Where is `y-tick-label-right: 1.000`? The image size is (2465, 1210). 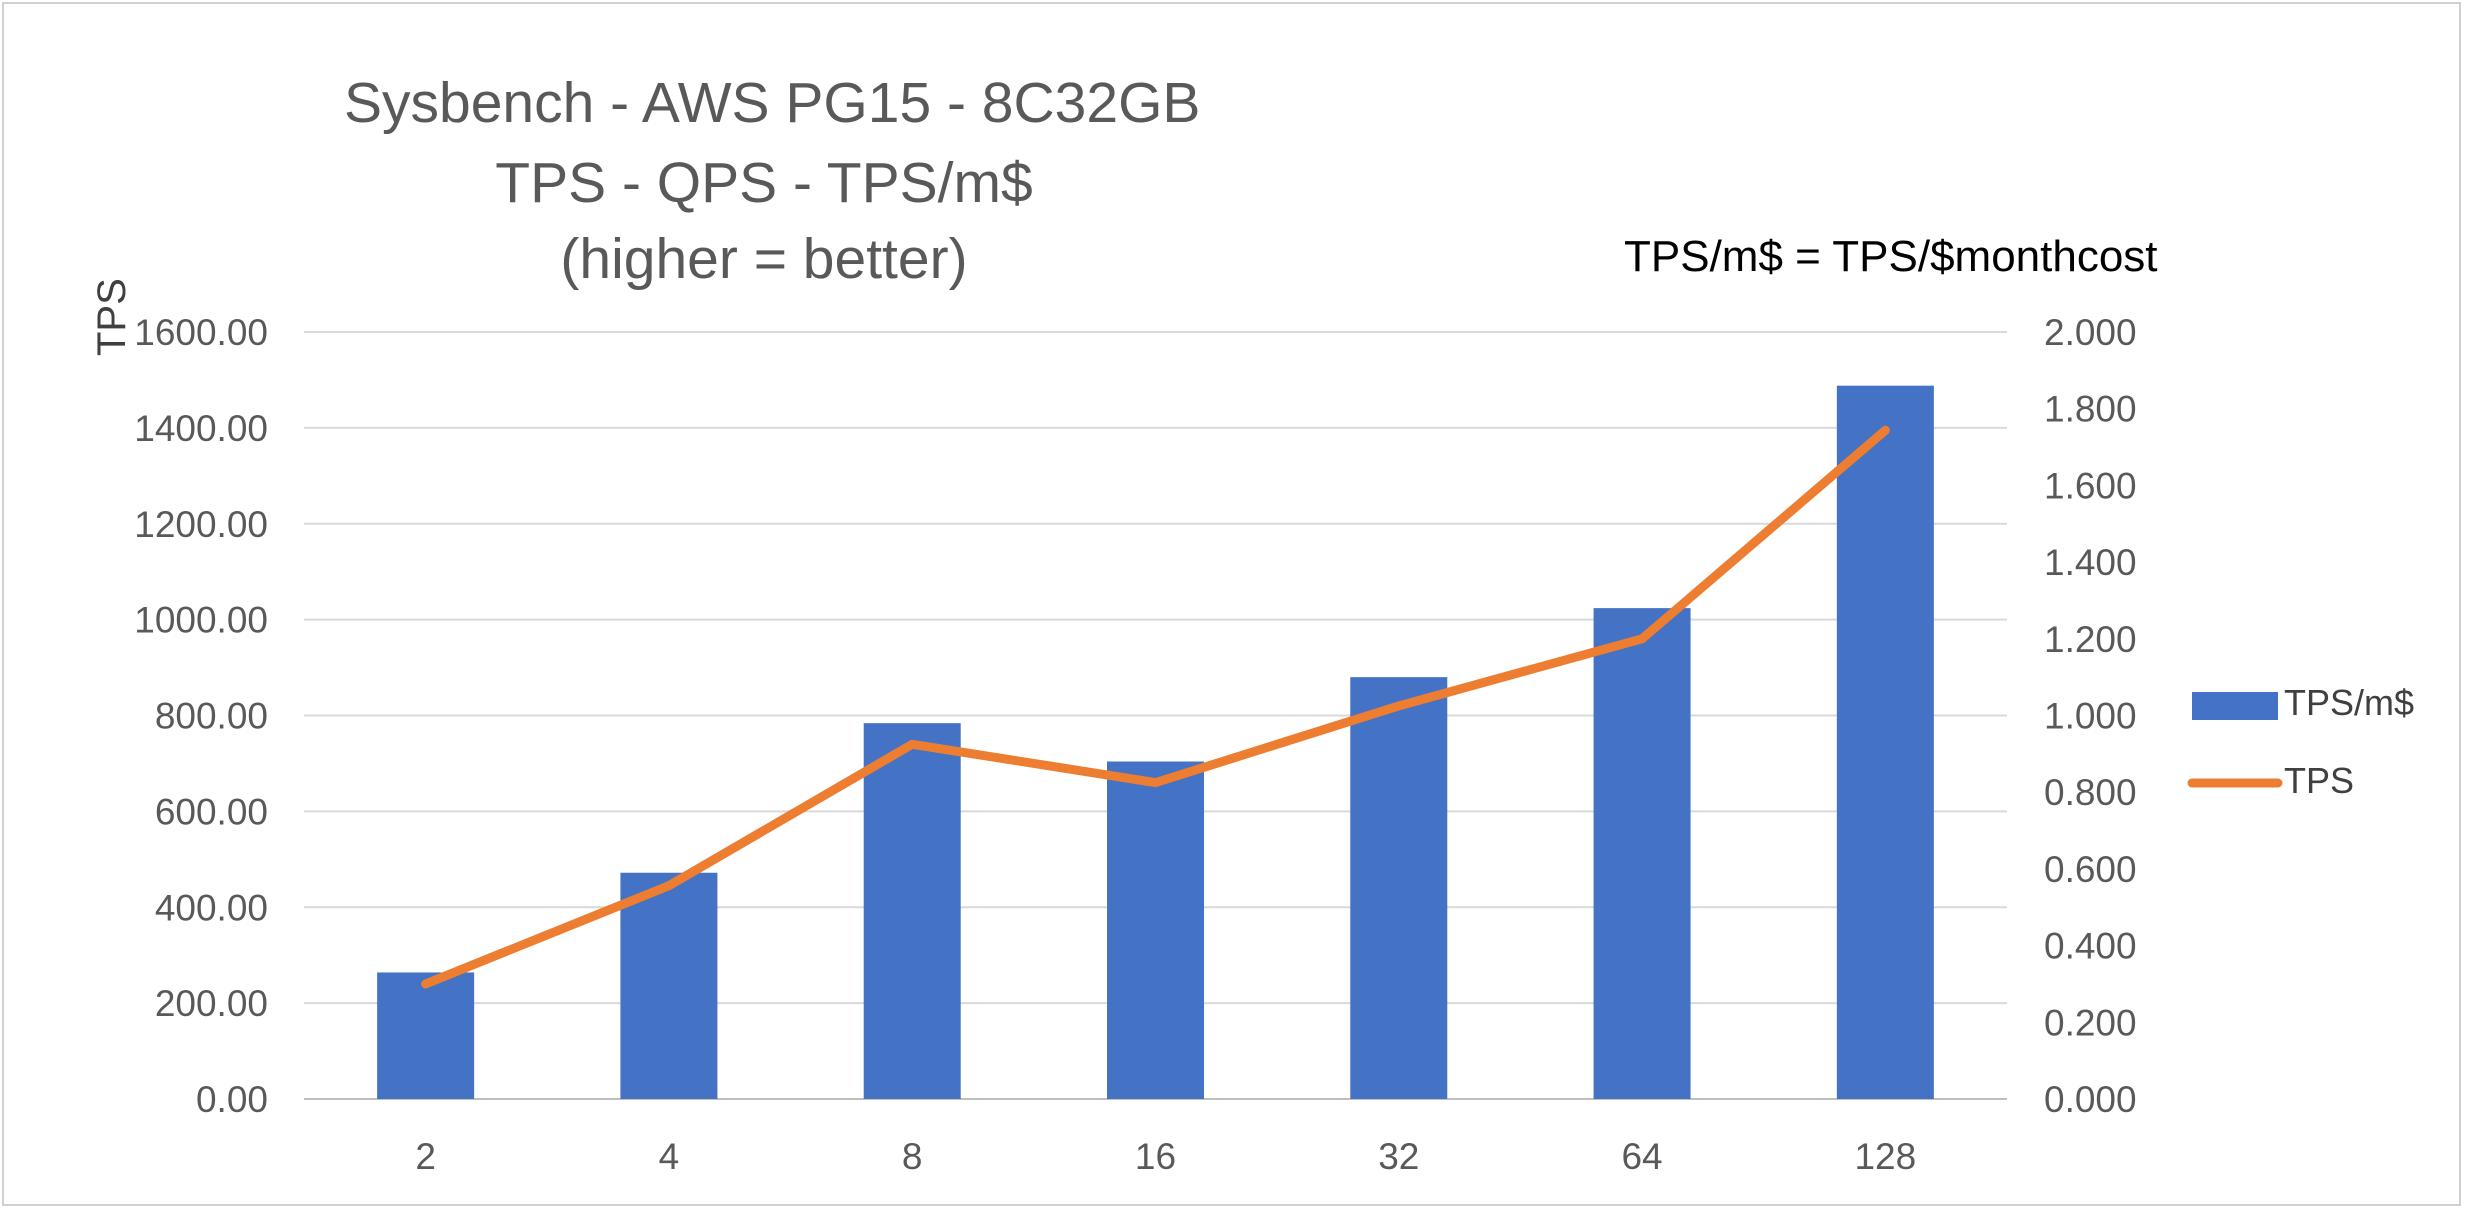
y-tick-label-right: 1.000 is located at coordinates (2090, 716).